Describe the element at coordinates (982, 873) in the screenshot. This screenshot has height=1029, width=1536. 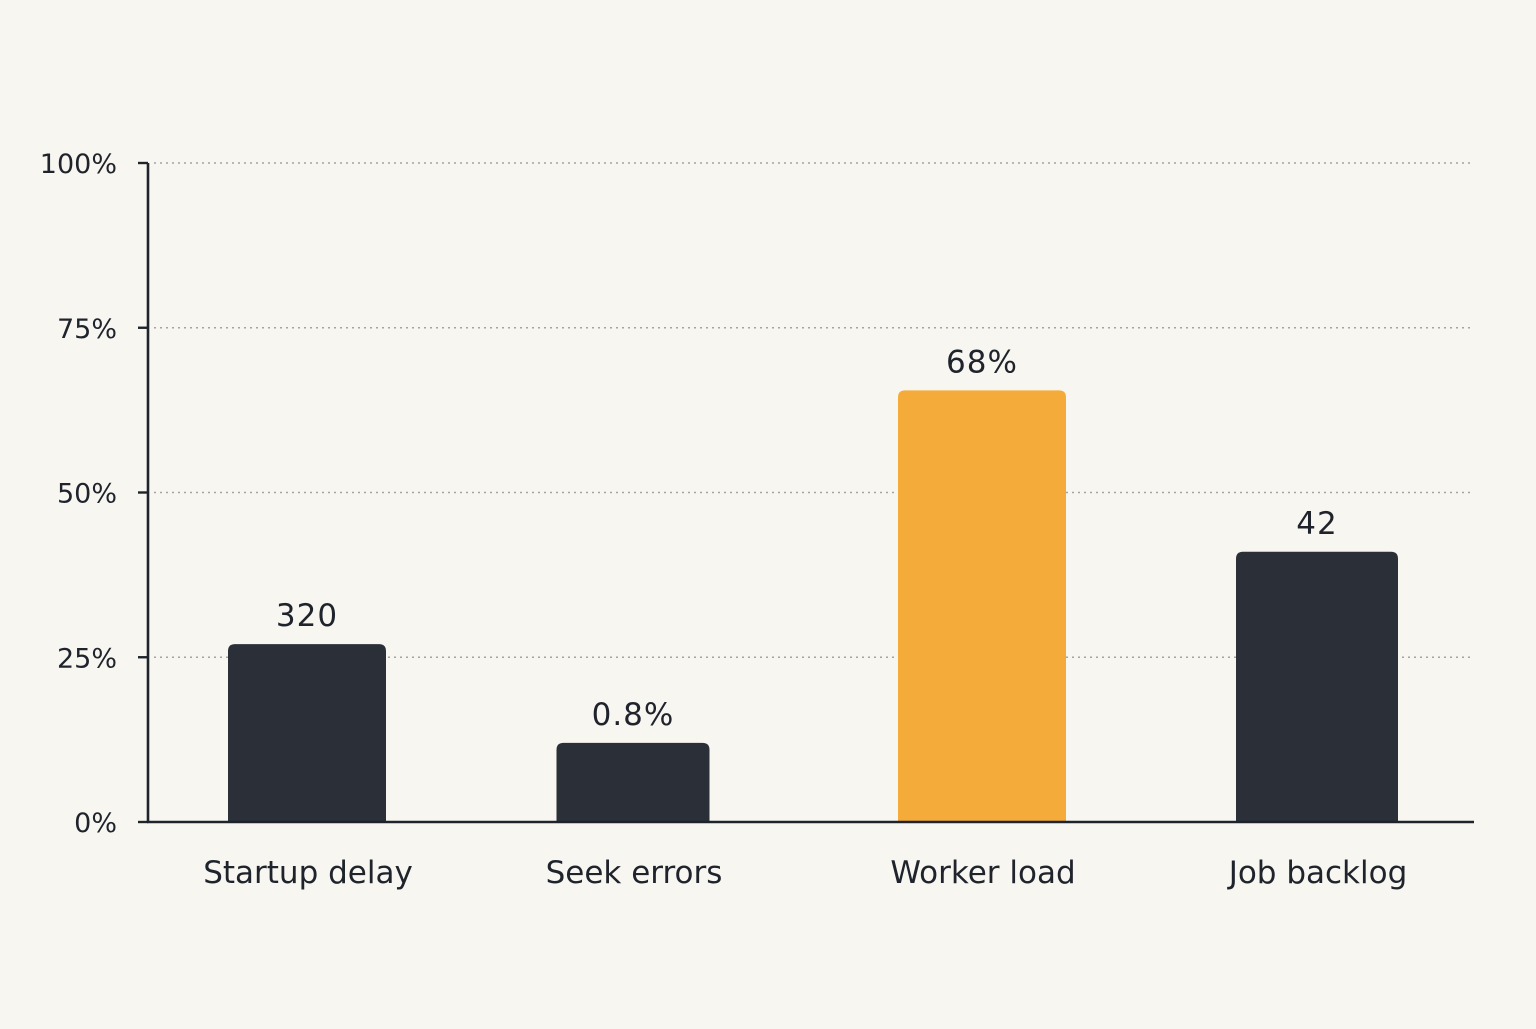
I see `category-label: Worker load` at that location.